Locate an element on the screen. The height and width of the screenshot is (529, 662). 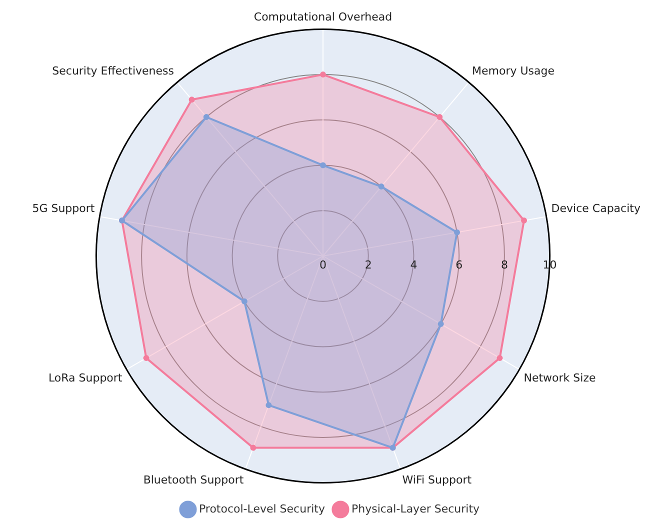
legend-label: Physical-Layer Security is located at coordinates (415, 509).